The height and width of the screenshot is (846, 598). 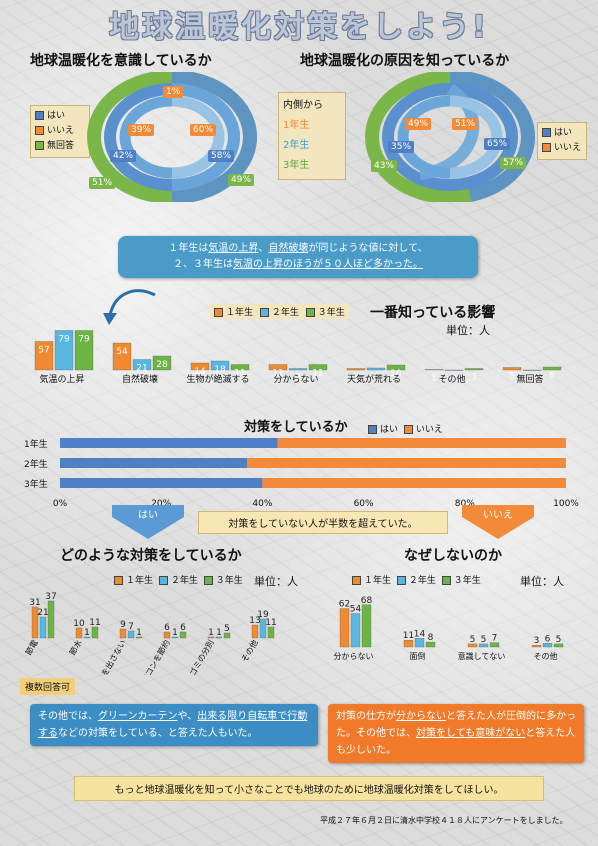 I want to click on category-label: 無回答, so click(x=529, y=379).